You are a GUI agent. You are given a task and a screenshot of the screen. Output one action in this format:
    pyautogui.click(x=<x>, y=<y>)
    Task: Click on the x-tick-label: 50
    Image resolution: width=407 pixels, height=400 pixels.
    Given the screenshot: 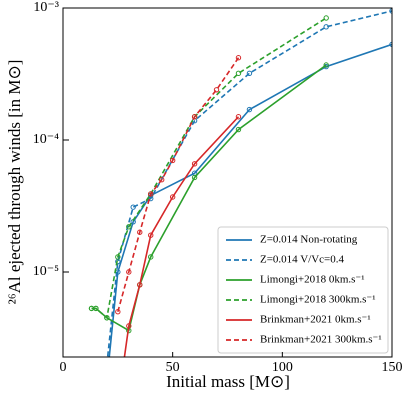 What is the action you would take?
    pyautogui.click(x=173, y=367)
    